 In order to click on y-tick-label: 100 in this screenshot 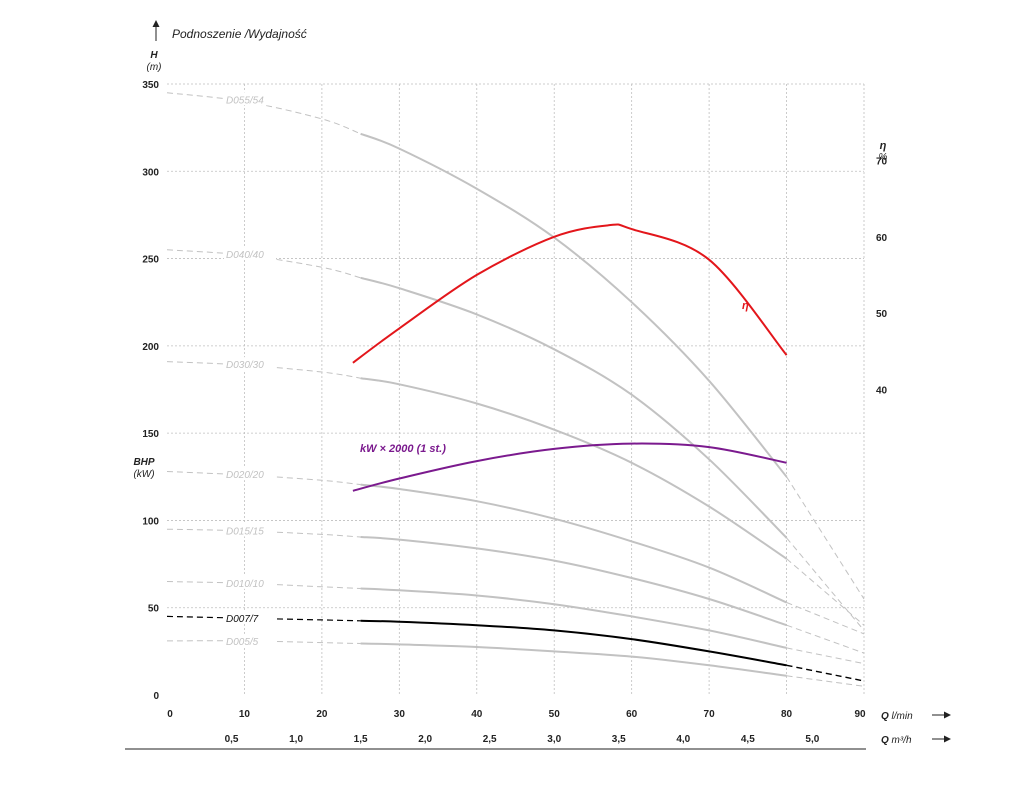, I will do `click(150, 521)`.